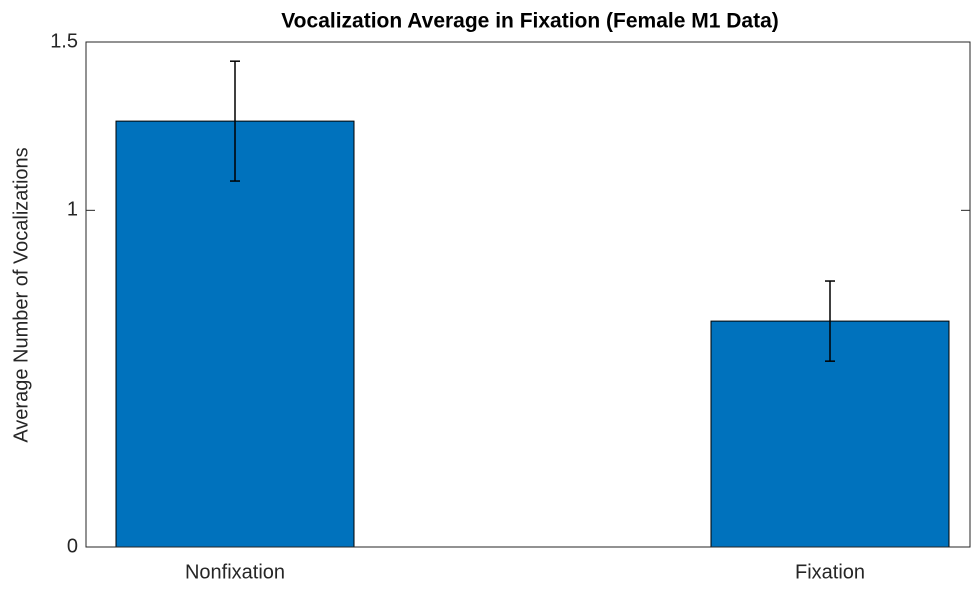 This screenshot has width=974, height=591. I want to click on y-tick-label: 1, so click(72, 210).